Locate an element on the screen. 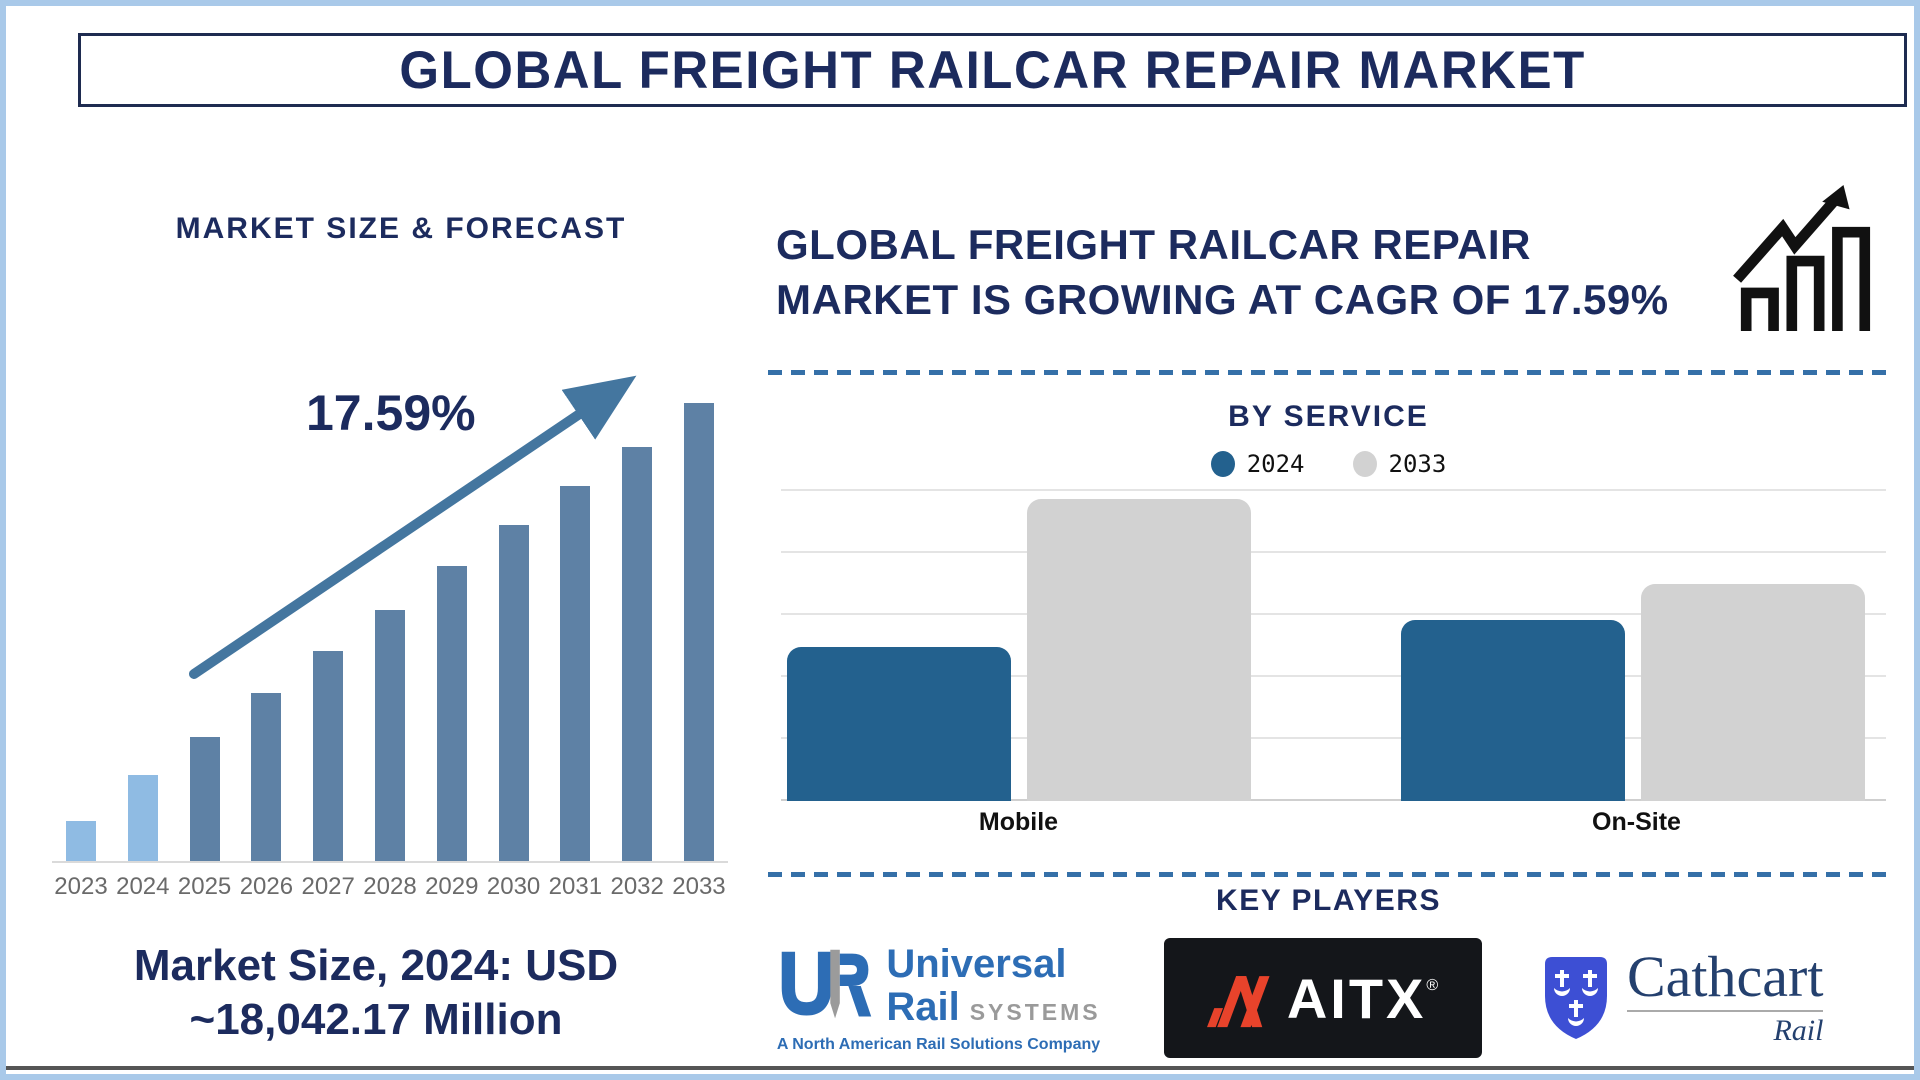 This screenshot has height=1080, width=1920. service-bar-mobile-2024 is located at coordinates (899, 724).